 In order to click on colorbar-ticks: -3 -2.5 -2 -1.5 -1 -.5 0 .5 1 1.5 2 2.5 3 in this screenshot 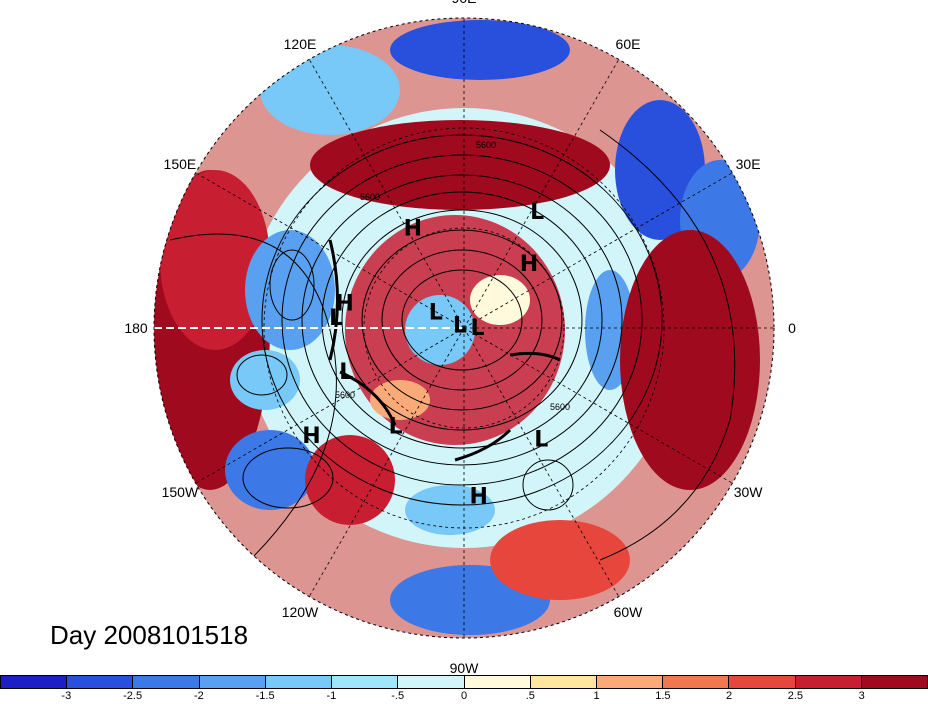, I will do `click(464, 697)`.